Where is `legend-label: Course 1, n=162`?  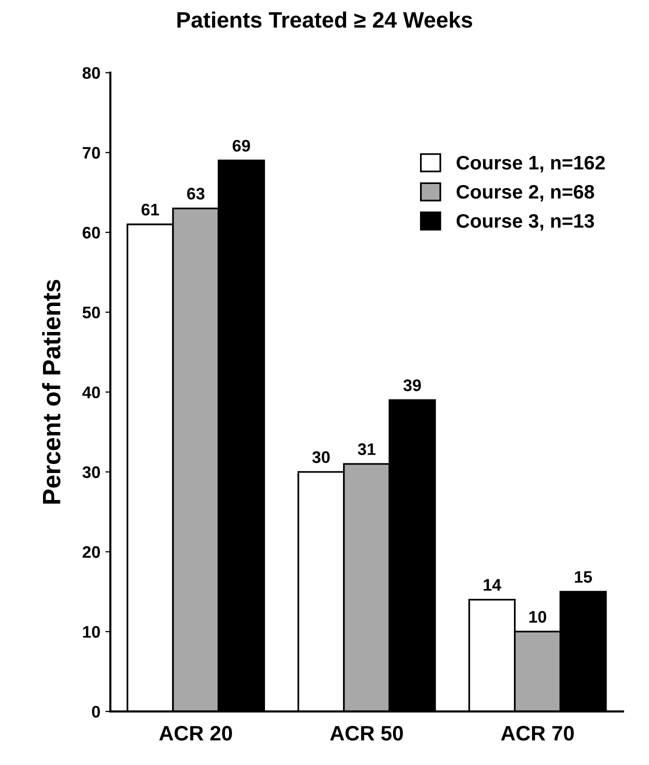
legend-label: Course 1, n=162 is located at coordinates (530, 164).